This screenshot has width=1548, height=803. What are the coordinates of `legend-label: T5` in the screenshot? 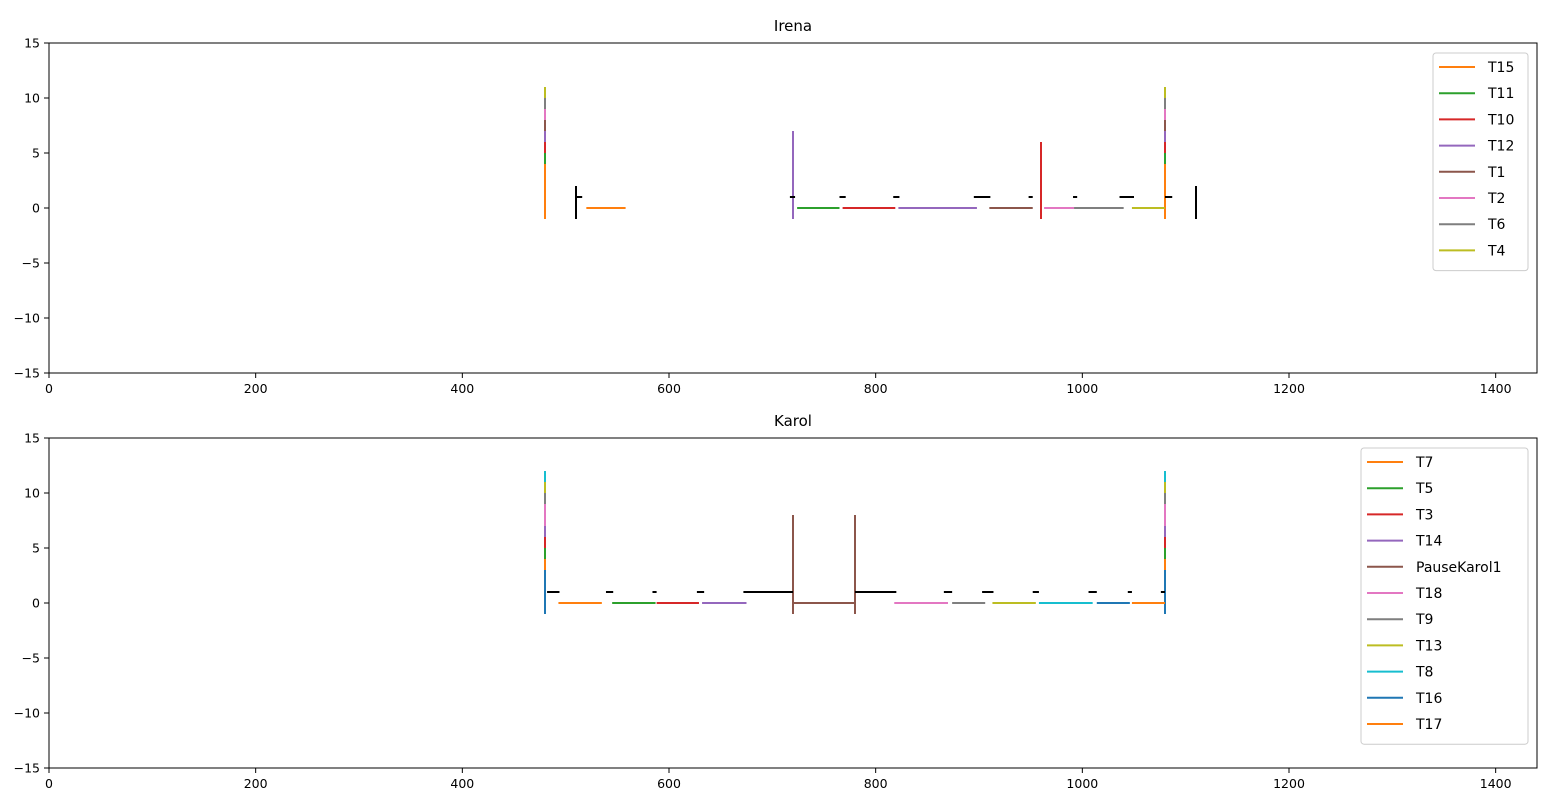 It's located at (1424, 489).